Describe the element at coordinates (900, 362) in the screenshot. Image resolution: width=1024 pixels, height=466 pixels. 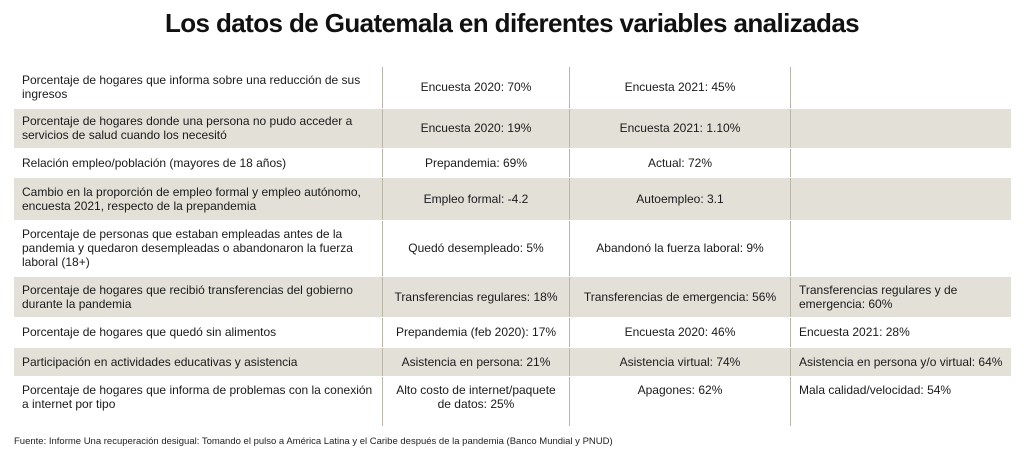
I see `cell-col3: Asistencia en persona y/o virtual: 64%` at that location.